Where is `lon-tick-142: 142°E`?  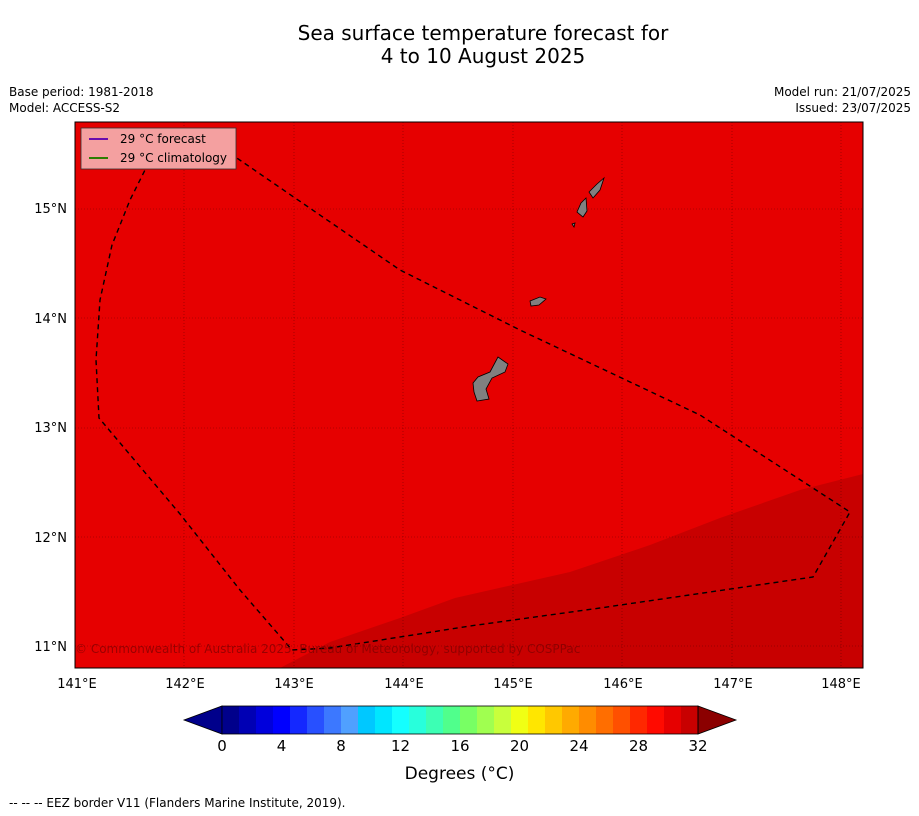 lon-tick-142: 142°E is located at coordinates (185, 684).